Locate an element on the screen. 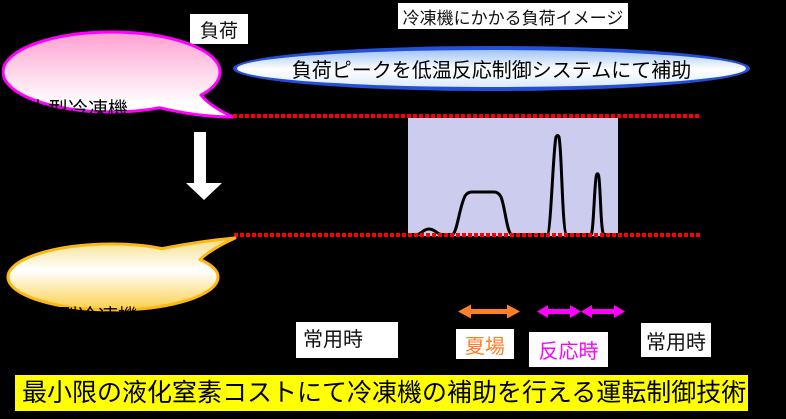 The width and height of the screenshot is (786, 419). assist-callout-text: 負荷ピークを低温反応制御システムにて補助 is located at coordinates (491, 71).